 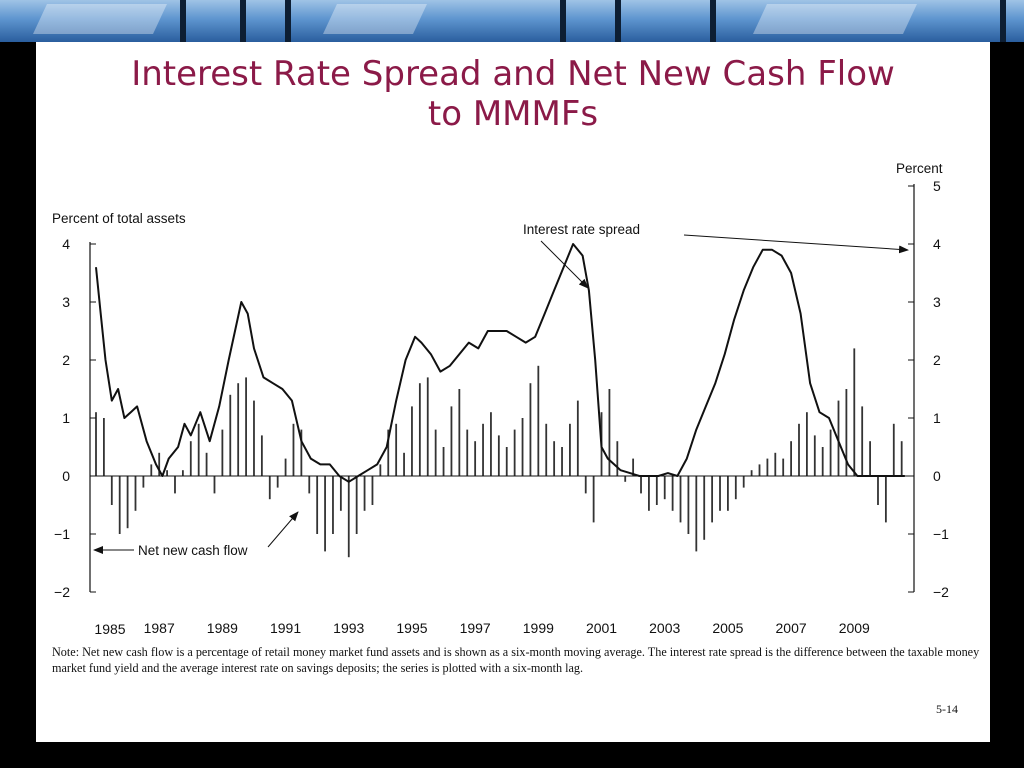 I want to click on header-banner, so click(x=512, y=21).